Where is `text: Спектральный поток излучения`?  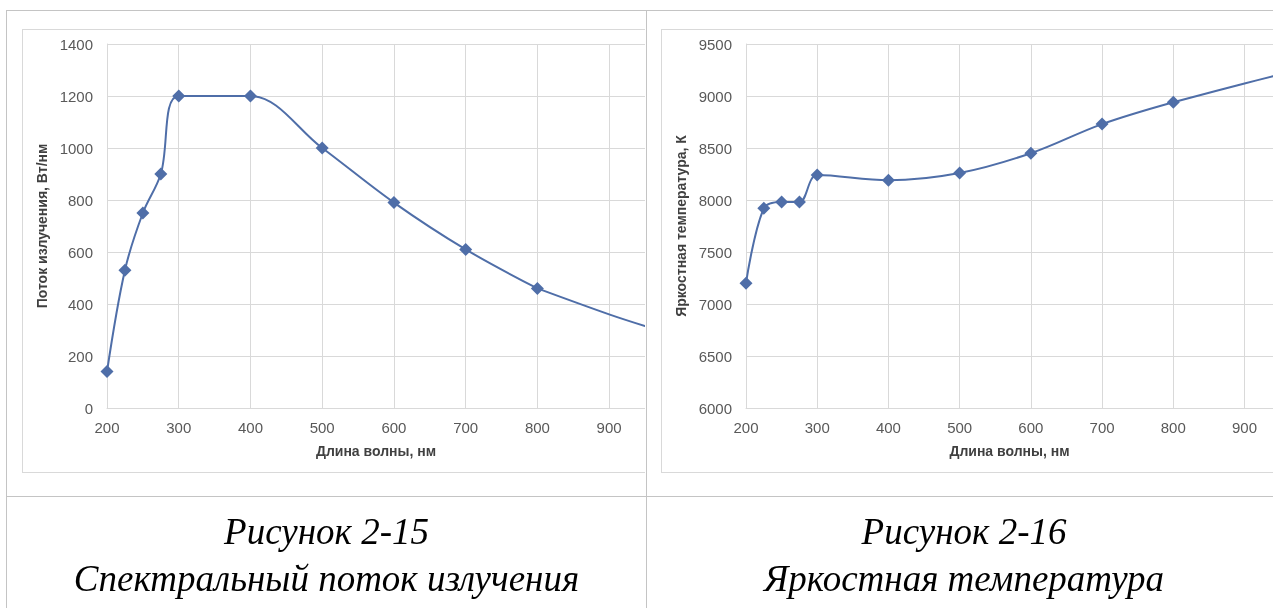 text: Спектральный поток излучения is located at coordinates (326, 579).